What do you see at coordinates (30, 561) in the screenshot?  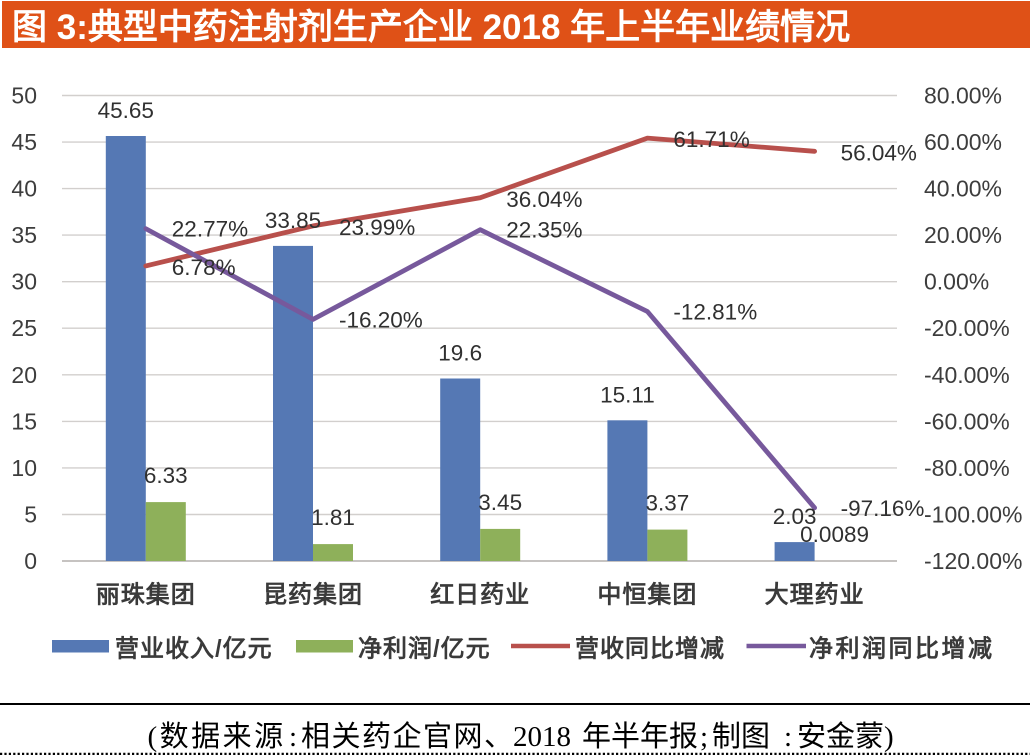 I see `svg-text: 0` at bounding box center [30, 561].